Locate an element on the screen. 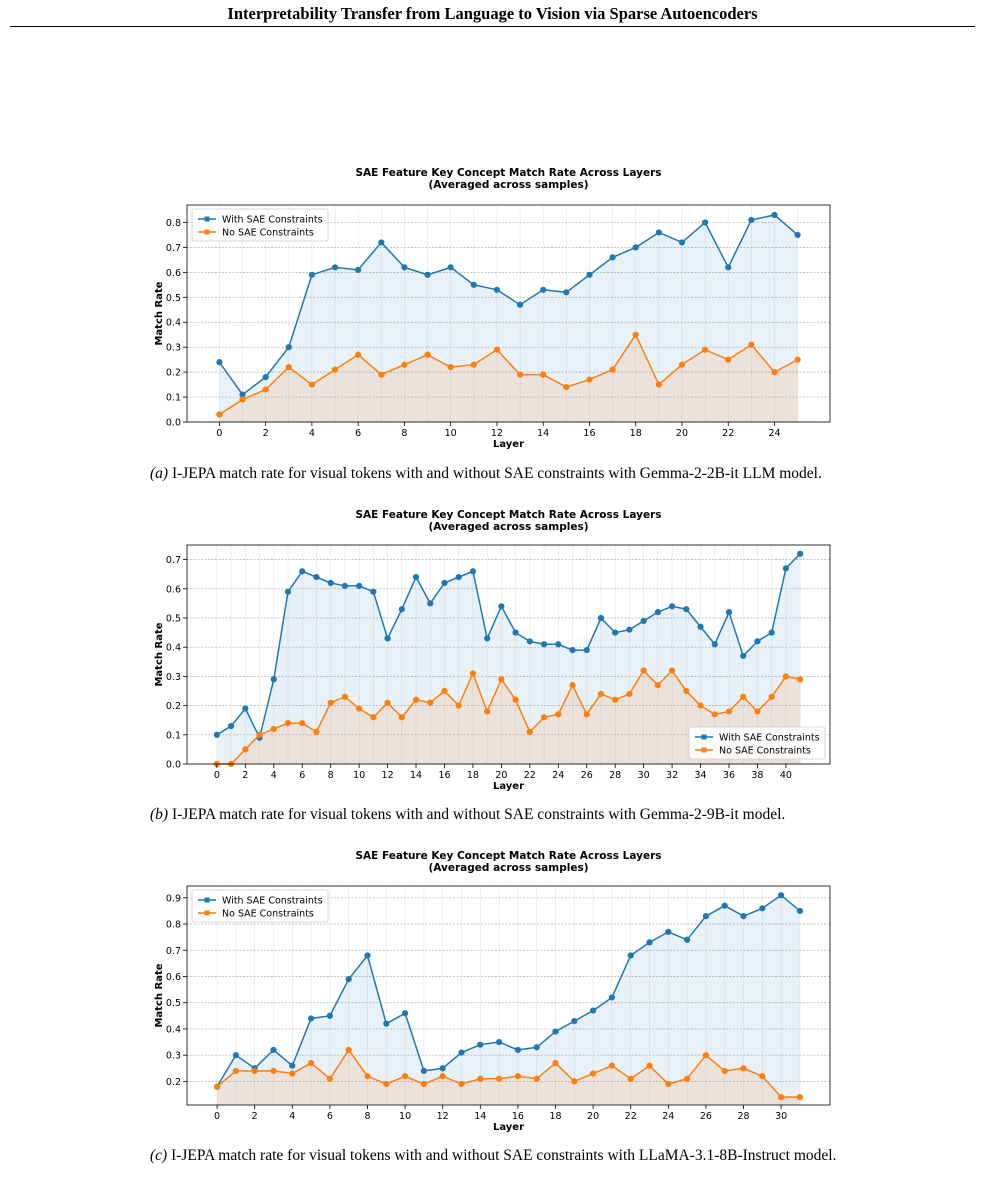 The image size is (985, 1203). x-tick-label: 6 is located at coordinates (330, 1116).